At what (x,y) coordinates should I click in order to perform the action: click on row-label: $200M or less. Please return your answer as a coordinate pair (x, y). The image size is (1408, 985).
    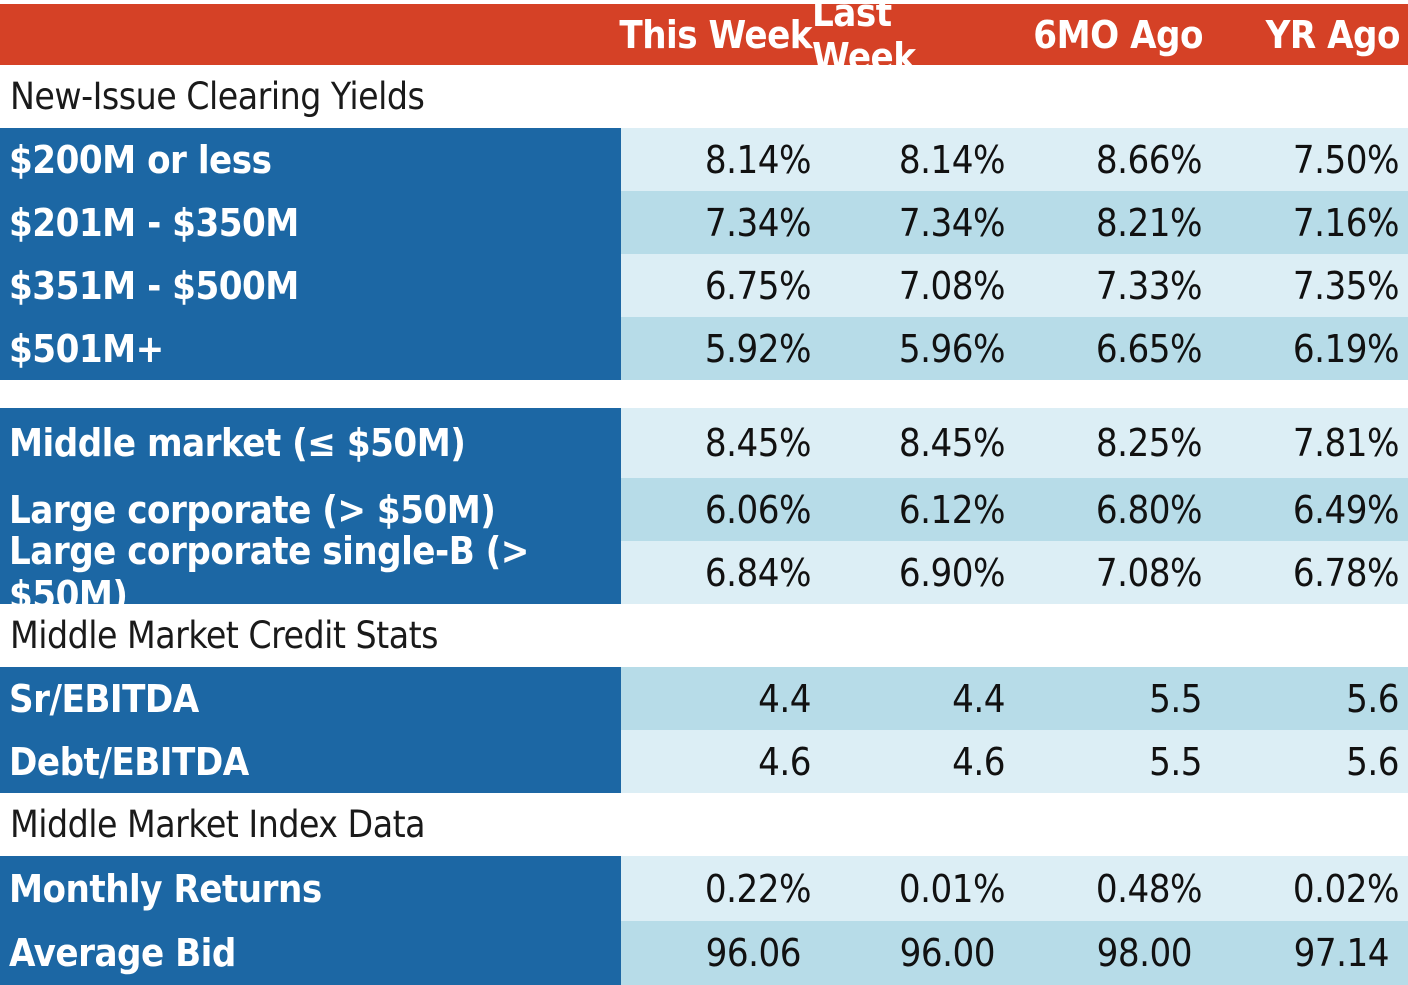
    Looking at the image, I should click on (310, 159).